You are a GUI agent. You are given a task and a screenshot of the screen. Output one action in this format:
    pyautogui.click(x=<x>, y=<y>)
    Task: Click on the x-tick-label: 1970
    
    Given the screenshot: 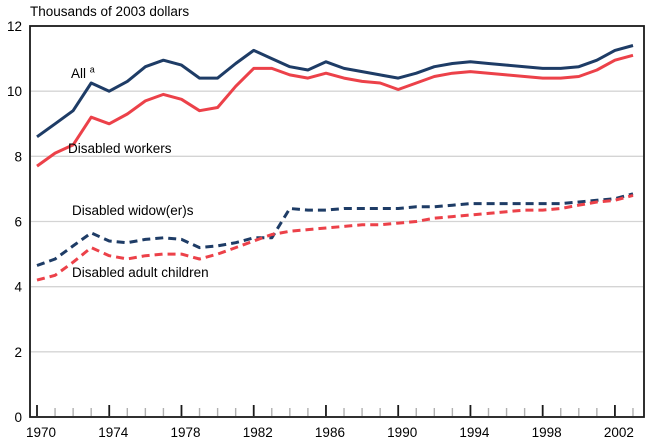 What is the action you would take?
    pyautogui.click(x=41, y=432)
    